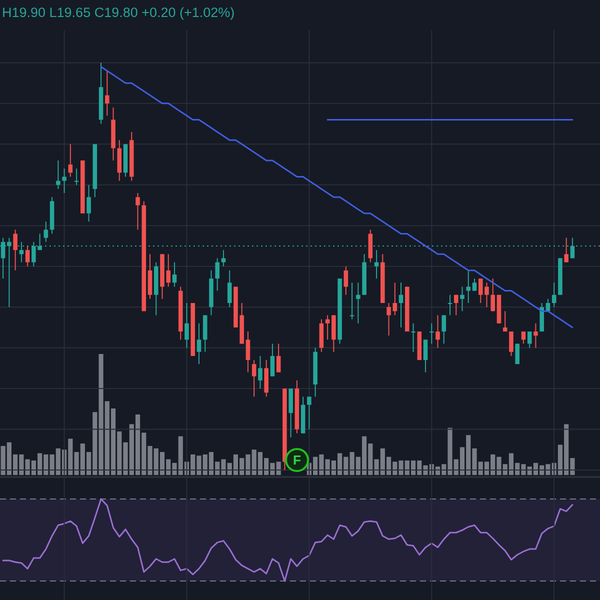  What do you see at coordinates (278, 468) in the screenshot?
I see `bar` at bounding box center [278, 468].